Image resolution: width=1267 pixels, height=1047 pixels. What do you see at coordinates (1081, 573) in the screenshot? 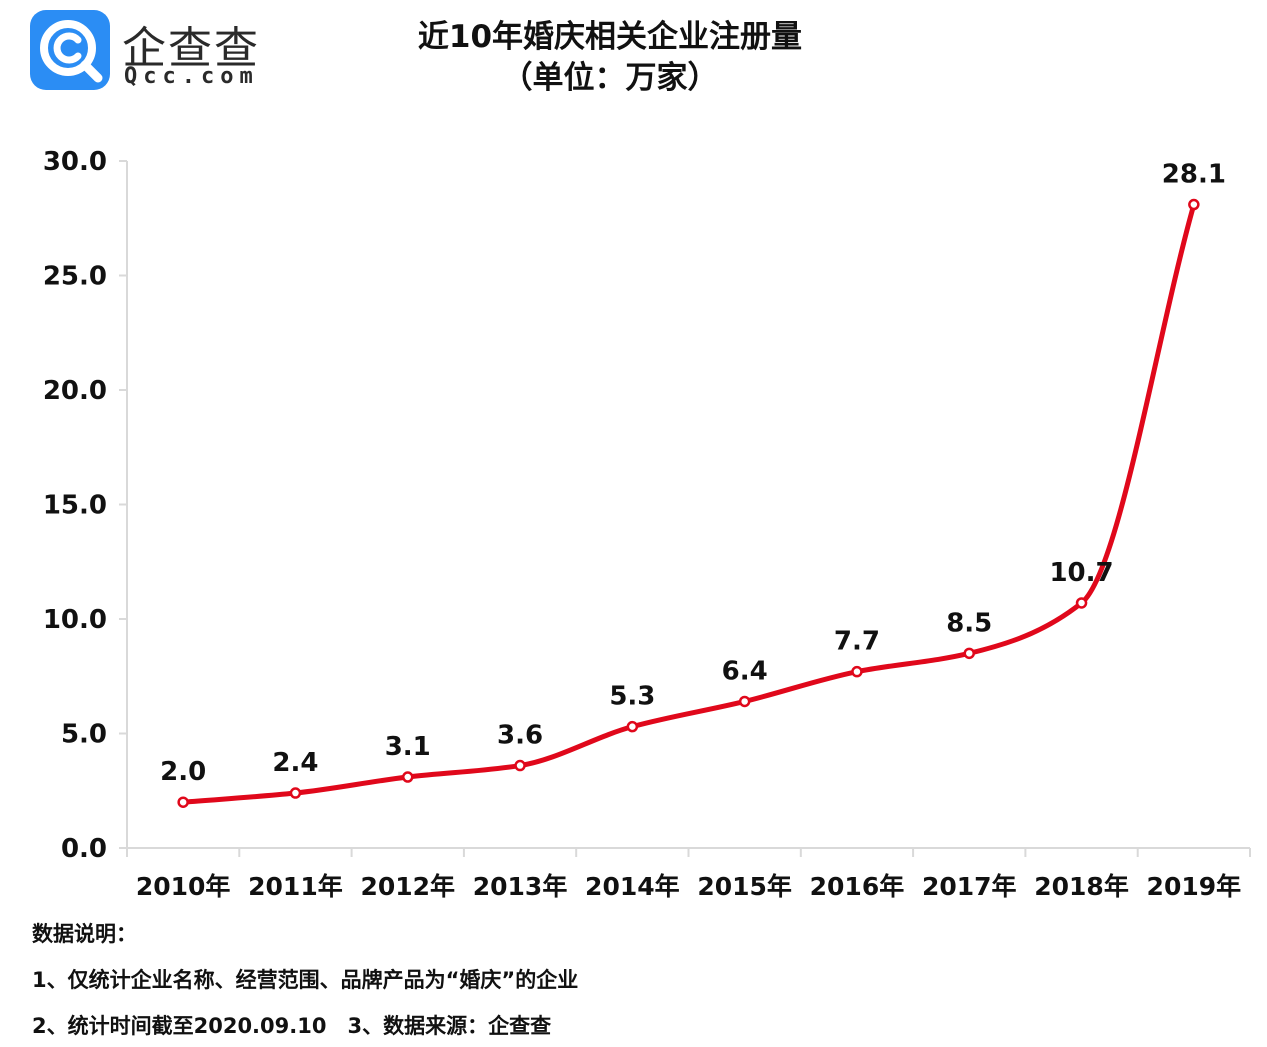
I see `data-label: 10.7` at bounding box center [1081, 573].